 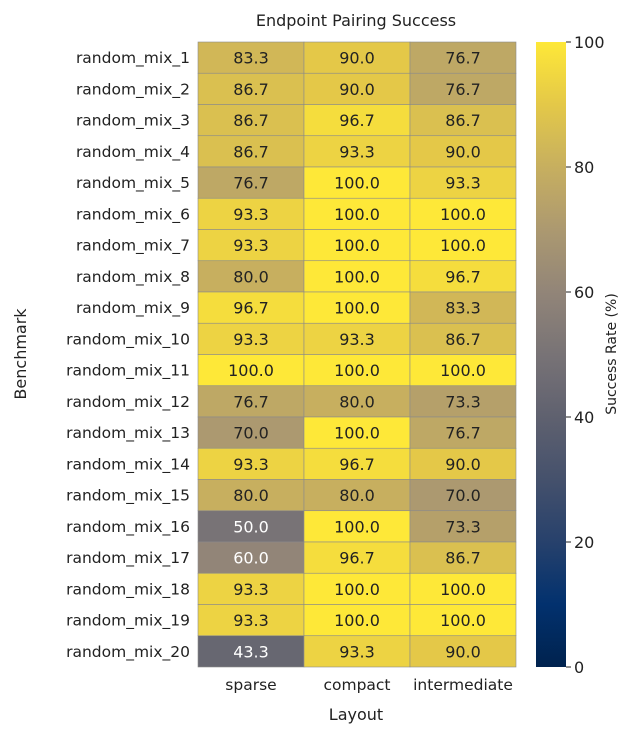 What do you see at coordinates (133, 214) in the screenshot?
I see `row-label: random_mix_6` at bounding box center [133, 214].